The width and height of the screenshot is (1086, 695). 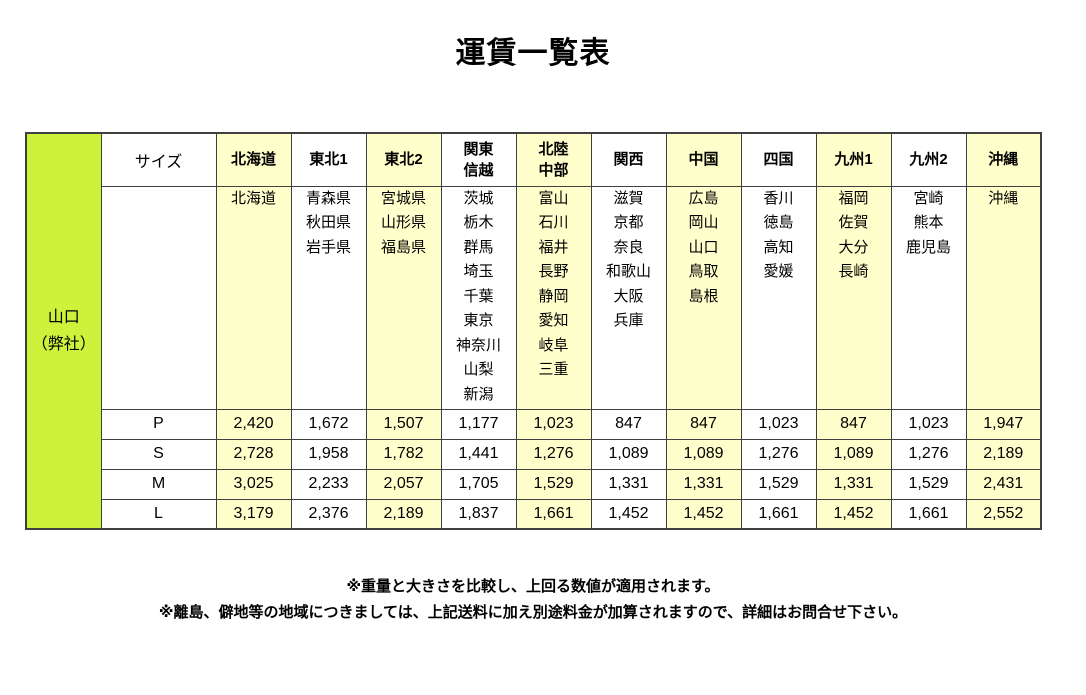 I want to click on price-kansai-m: 1,331, so click(x=628, y=484).